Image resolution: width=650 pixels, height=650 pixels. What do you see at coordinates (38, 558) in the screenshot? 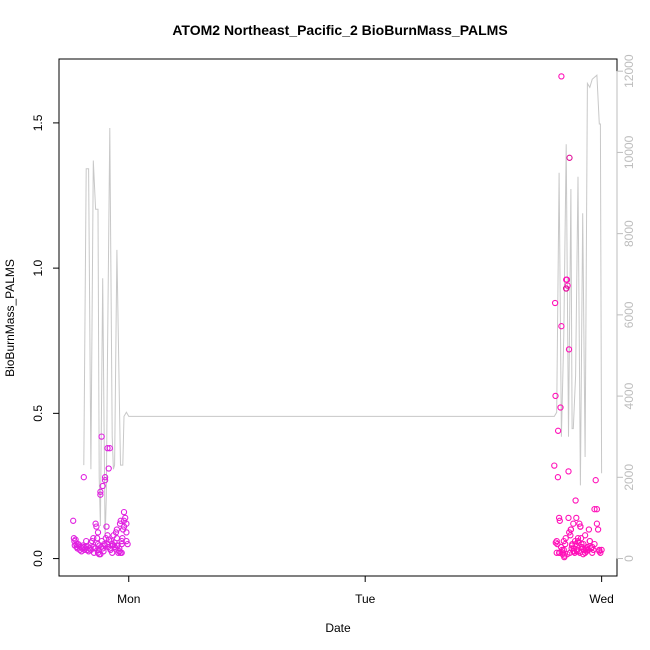
I see `y-left-tick-label: 0.0` at bounding box center [38, 558].